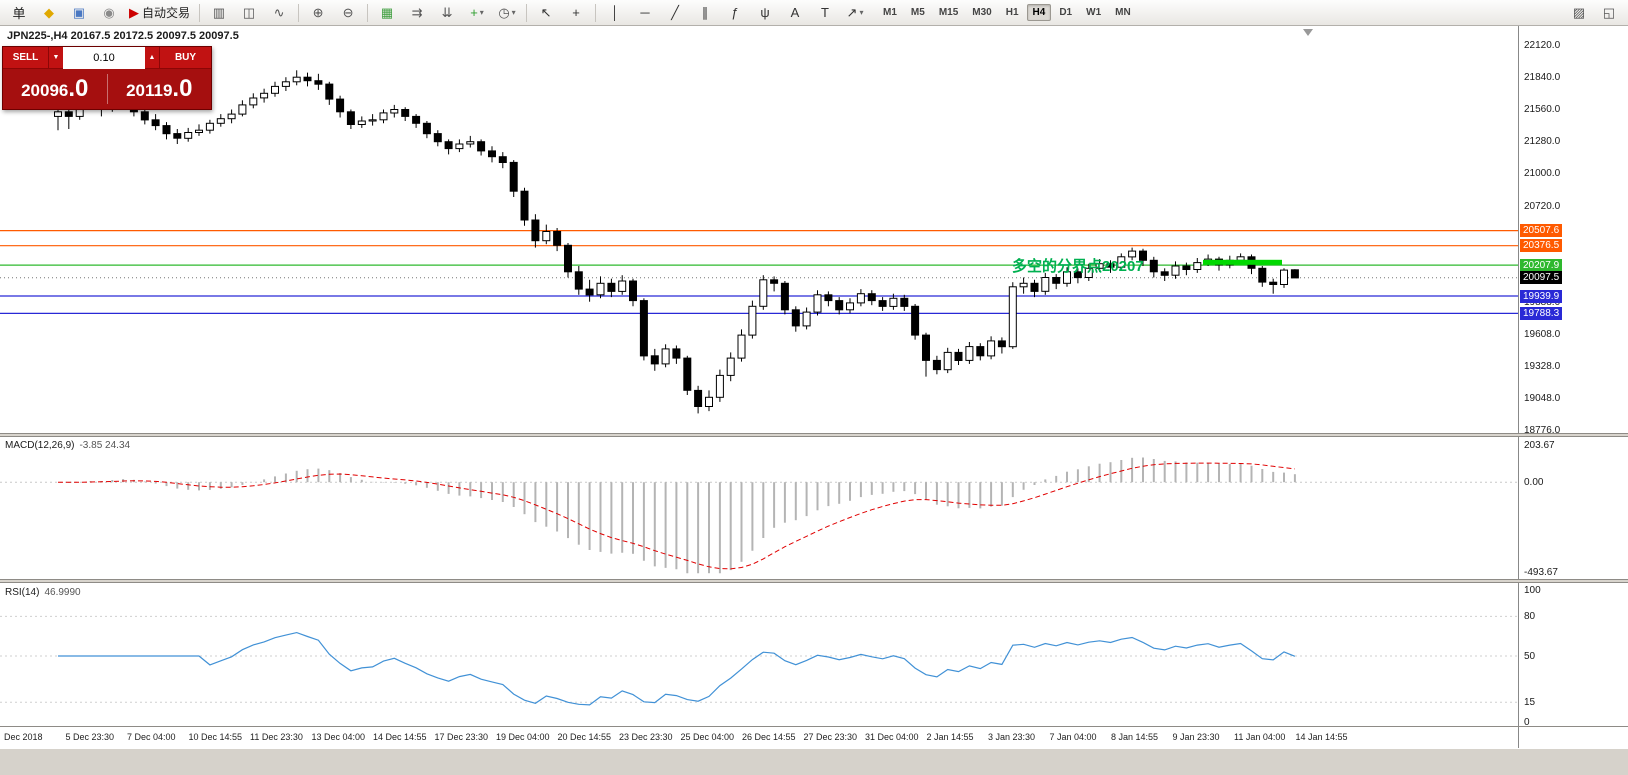 Image resolution: width=1628 pixels, height=775 pixels. I want to click on fibonacci-button: ƒ, so click(735, 13).